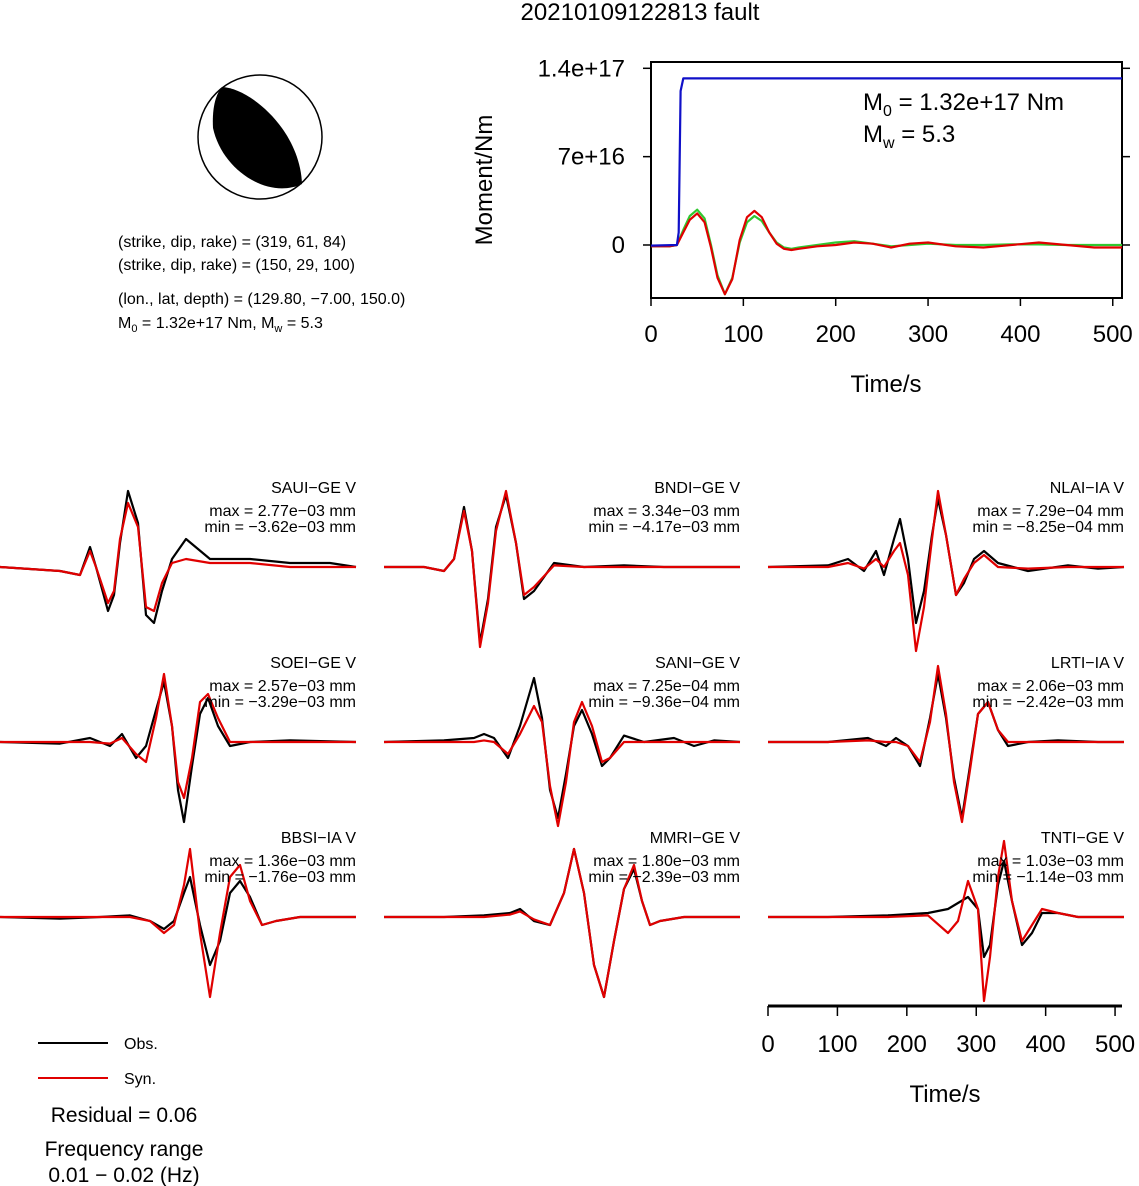 This screenshot has height=1186, width=1139. Describe the element at coordinates (280, 702) in the screenshot. I see `station-min: min = −3.29e−03 mm` at that location.